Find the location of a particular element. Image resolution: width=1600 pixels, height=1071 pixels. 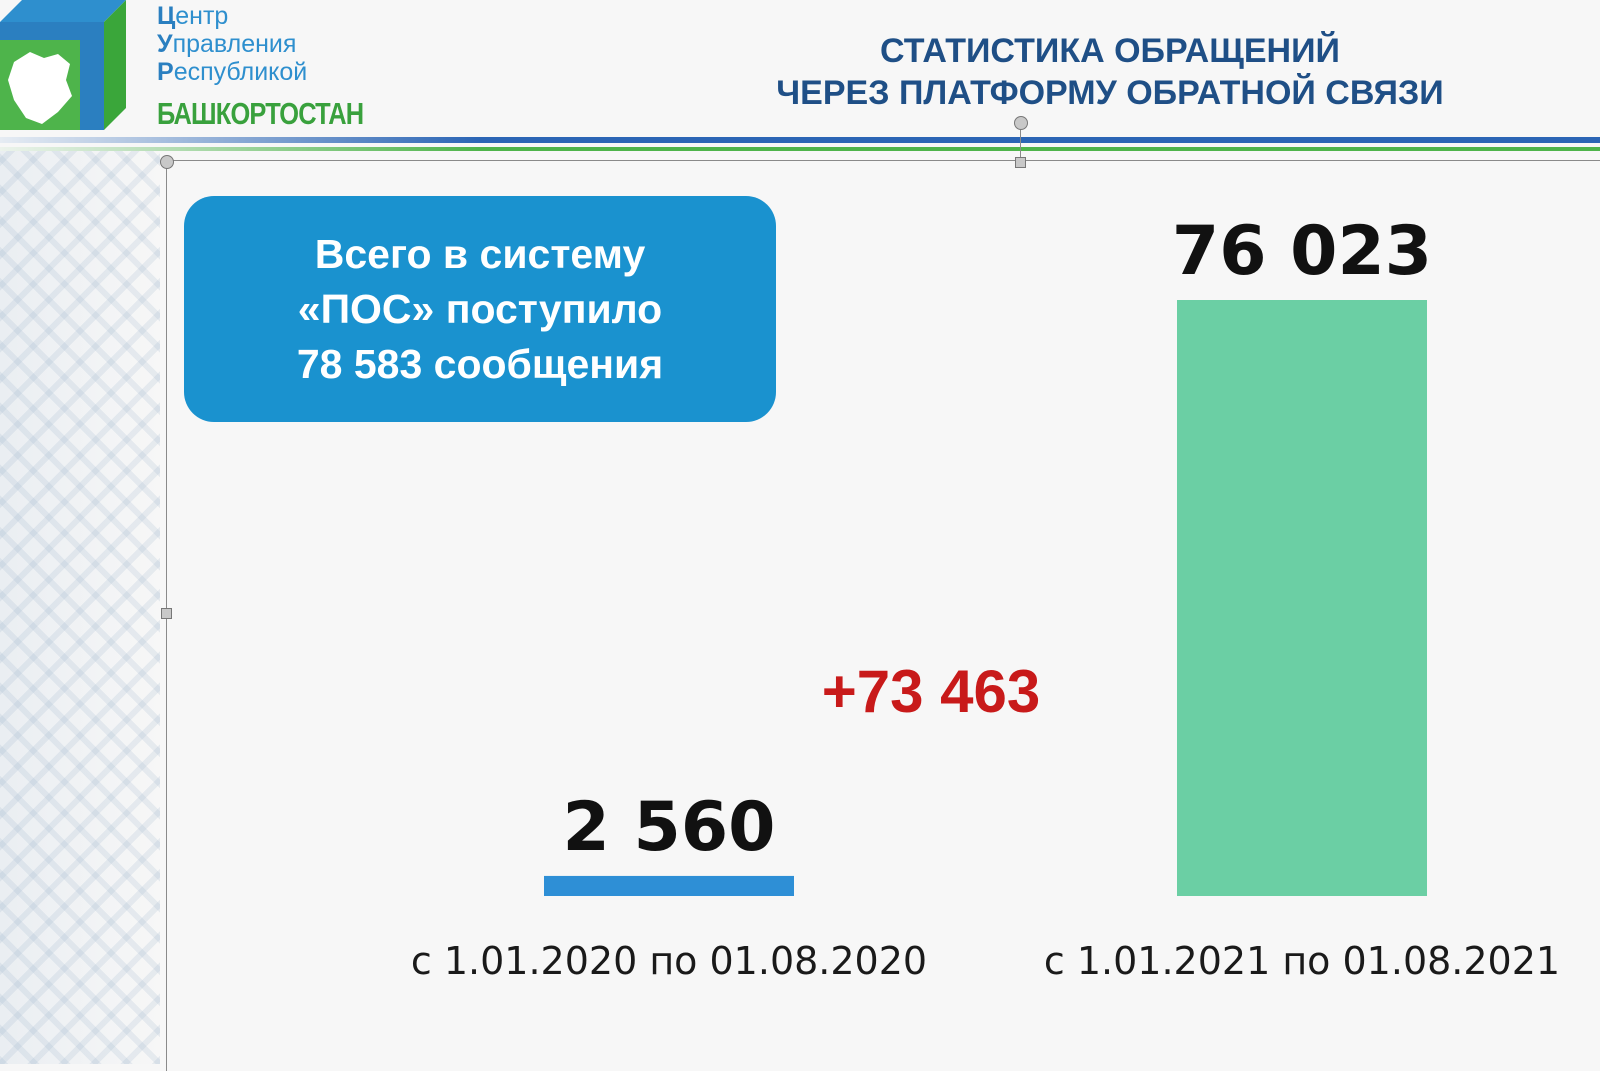

difference-annotation: +73 463 is located at coordinates (931, 691).